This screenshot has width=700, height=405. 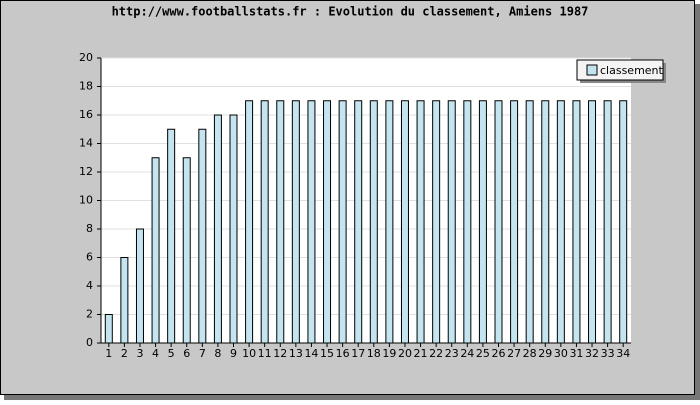 I want to click on x-tick-label: 25, so click(x=483, y=353).